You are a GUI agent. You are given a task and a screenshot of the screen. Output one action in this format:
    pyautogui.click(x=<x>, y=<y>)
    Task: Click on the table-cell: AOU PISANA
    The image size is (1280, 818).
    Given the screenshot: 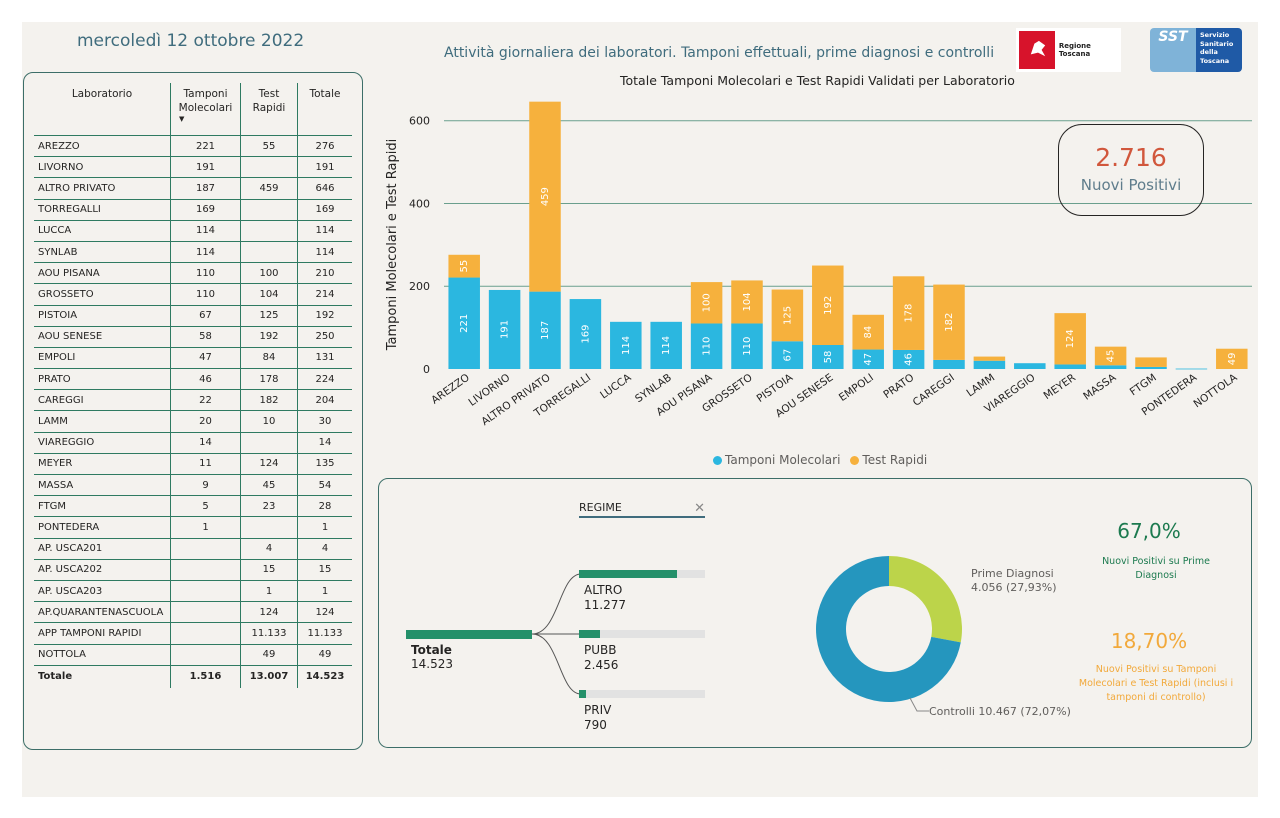 What is the action you would take?
    pyautogui.click(x=102, y=273)
    